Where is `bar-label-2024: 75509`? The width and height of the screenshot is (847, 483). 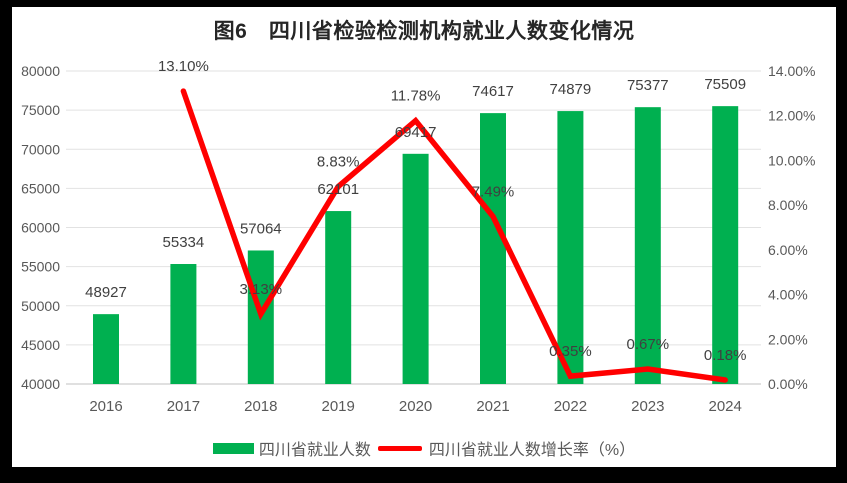 bar-label-2024: 75509 is located at coordinates (725, 84).